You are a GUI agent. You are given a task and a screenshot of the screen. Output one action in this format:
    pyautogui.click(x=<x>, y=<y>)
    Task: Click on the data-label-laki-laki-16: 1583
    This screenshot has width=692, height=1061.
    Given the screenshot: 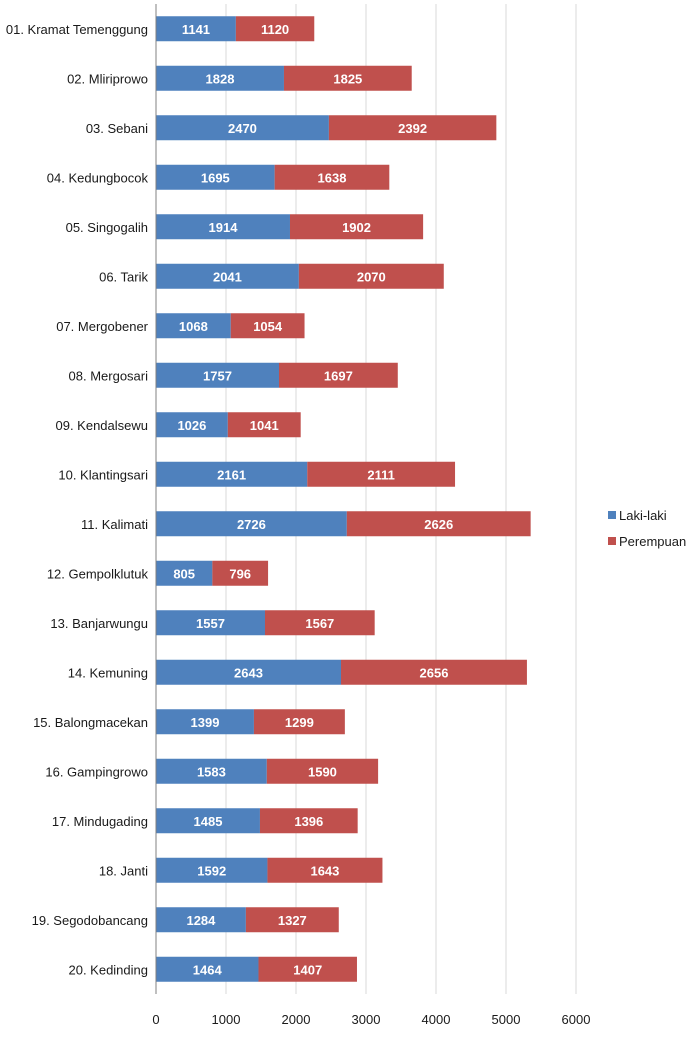 What is the action you would take?
    pyautogui.click(x=211, y=771)
    